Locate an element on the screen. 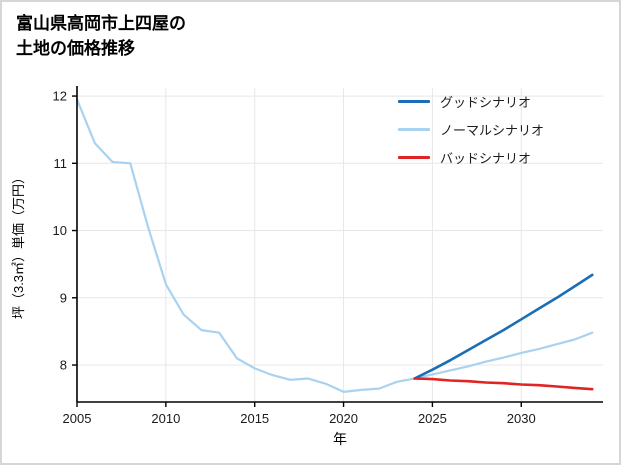 Image resolution: width=621 pixels, height=465 pixels. y-axis-label: 坪（3.3㎡）単価（万円） is located at coordinates (18, 245).